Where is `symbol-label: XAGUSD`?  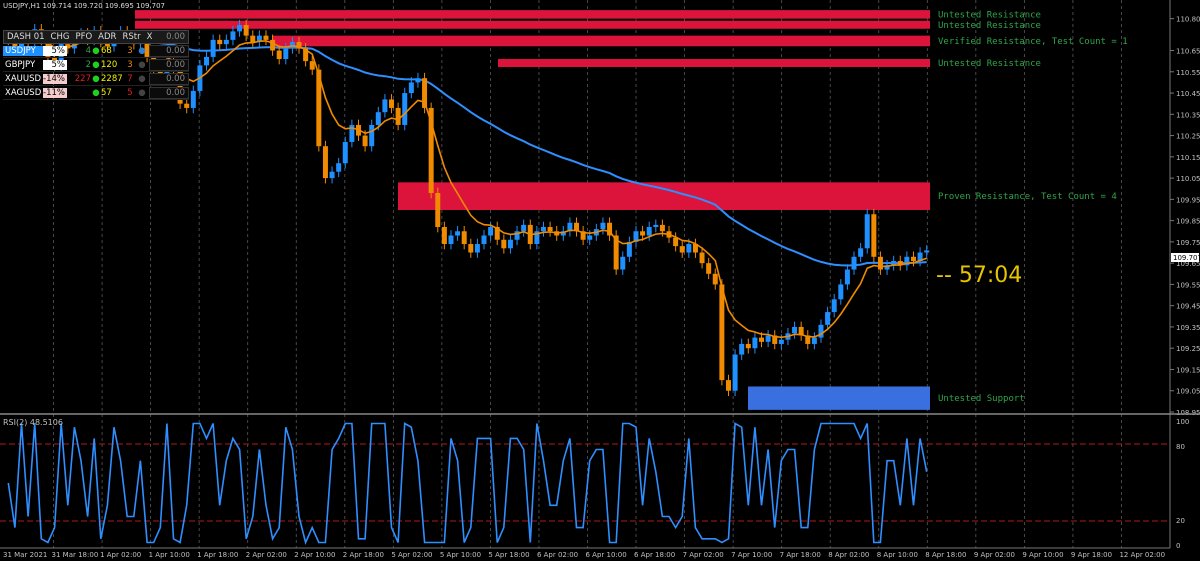
symbol-label: XAGUSD is located at coordinates (23, 92).